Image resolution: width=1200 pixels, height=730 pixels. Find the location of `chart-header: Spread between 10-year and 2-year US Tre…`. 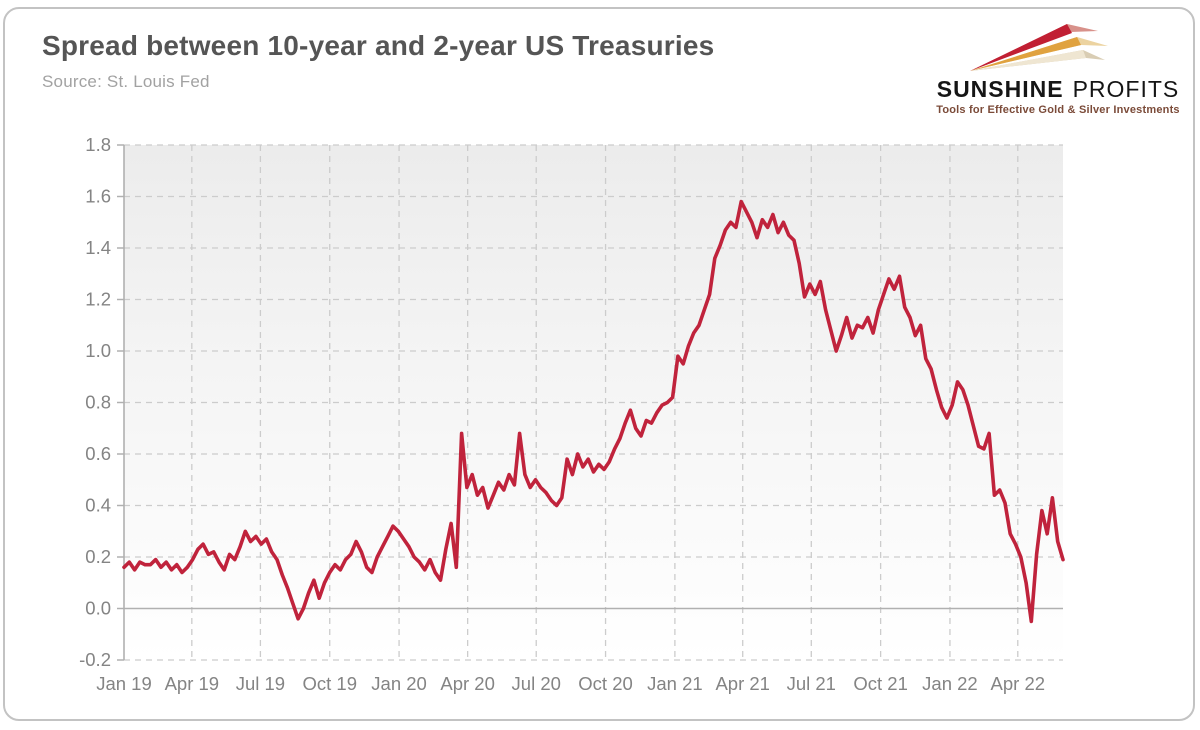

chart-header: Spread between 10-year and 2-year US Tre… is located at coordinates (378, 61).